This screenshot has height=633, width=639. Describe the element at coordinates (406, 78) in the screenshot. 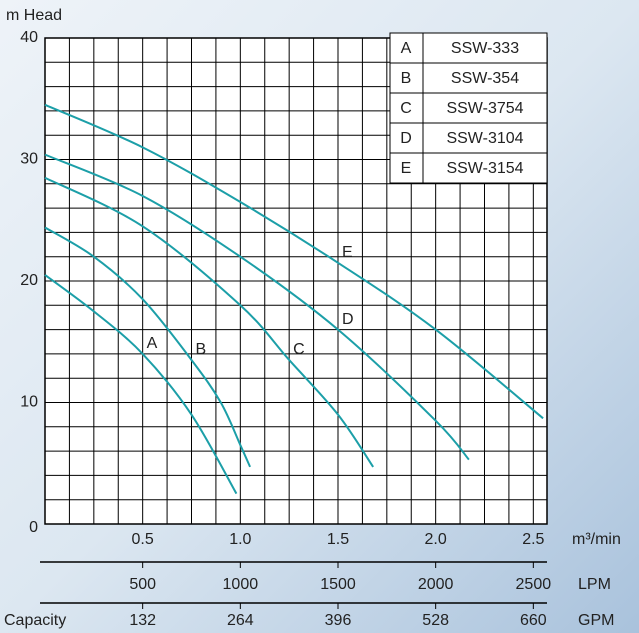

I see `legend-id: B` at that location.